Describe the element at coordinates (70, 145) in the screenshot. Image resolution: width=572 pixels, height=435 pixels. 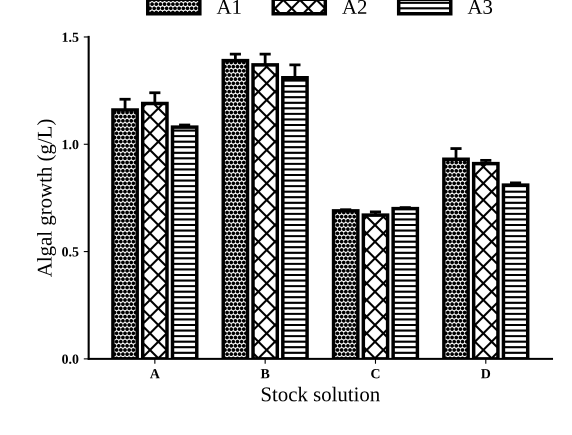
I see `y-tick-label: 1.0` at that location.